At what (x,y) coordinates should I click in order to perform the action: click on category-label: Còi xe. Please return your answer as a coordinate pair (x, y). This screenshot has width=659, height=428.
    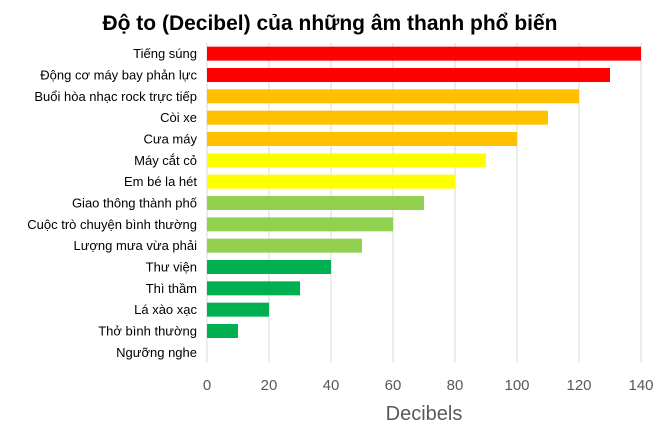
    Looking at the image, I should click on (178, 117).